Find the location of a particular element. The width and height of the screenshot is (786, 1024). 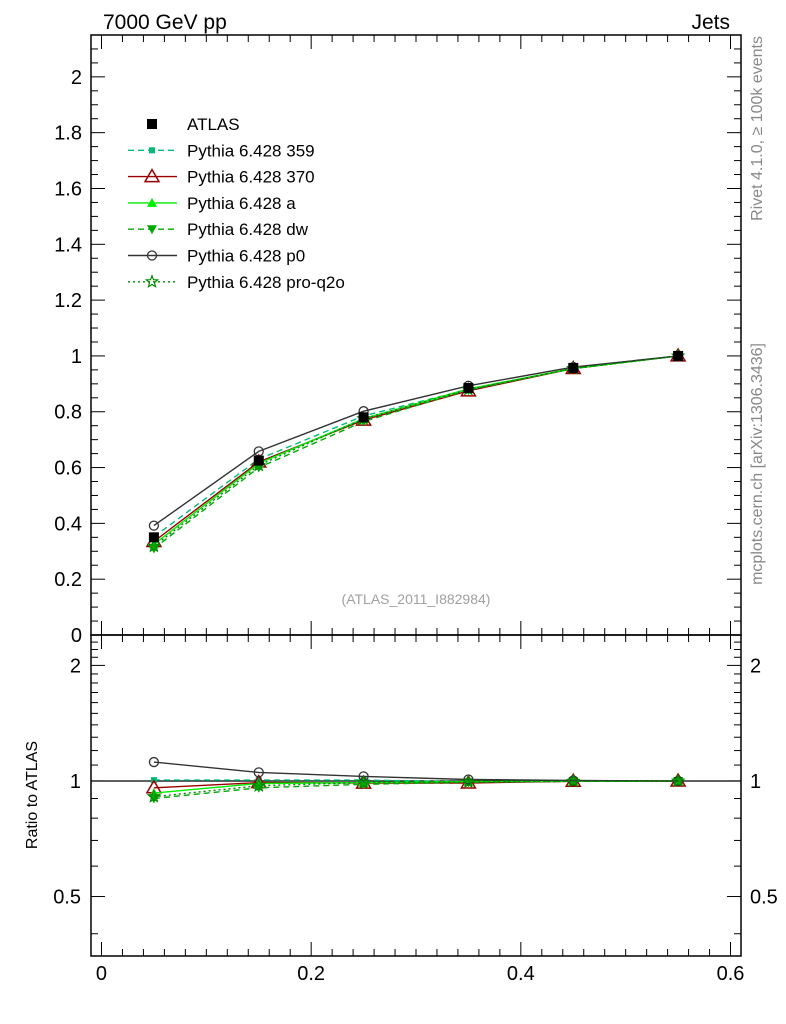

series-pythia-6-428-a is located at coordinates (416, 449).